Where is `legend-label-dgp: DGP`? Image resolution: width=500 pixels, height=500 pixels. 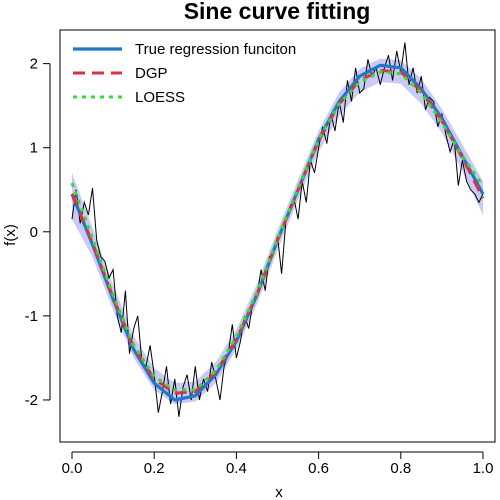
legend-label-dgp: DGP is located at coordinates (151, 73).